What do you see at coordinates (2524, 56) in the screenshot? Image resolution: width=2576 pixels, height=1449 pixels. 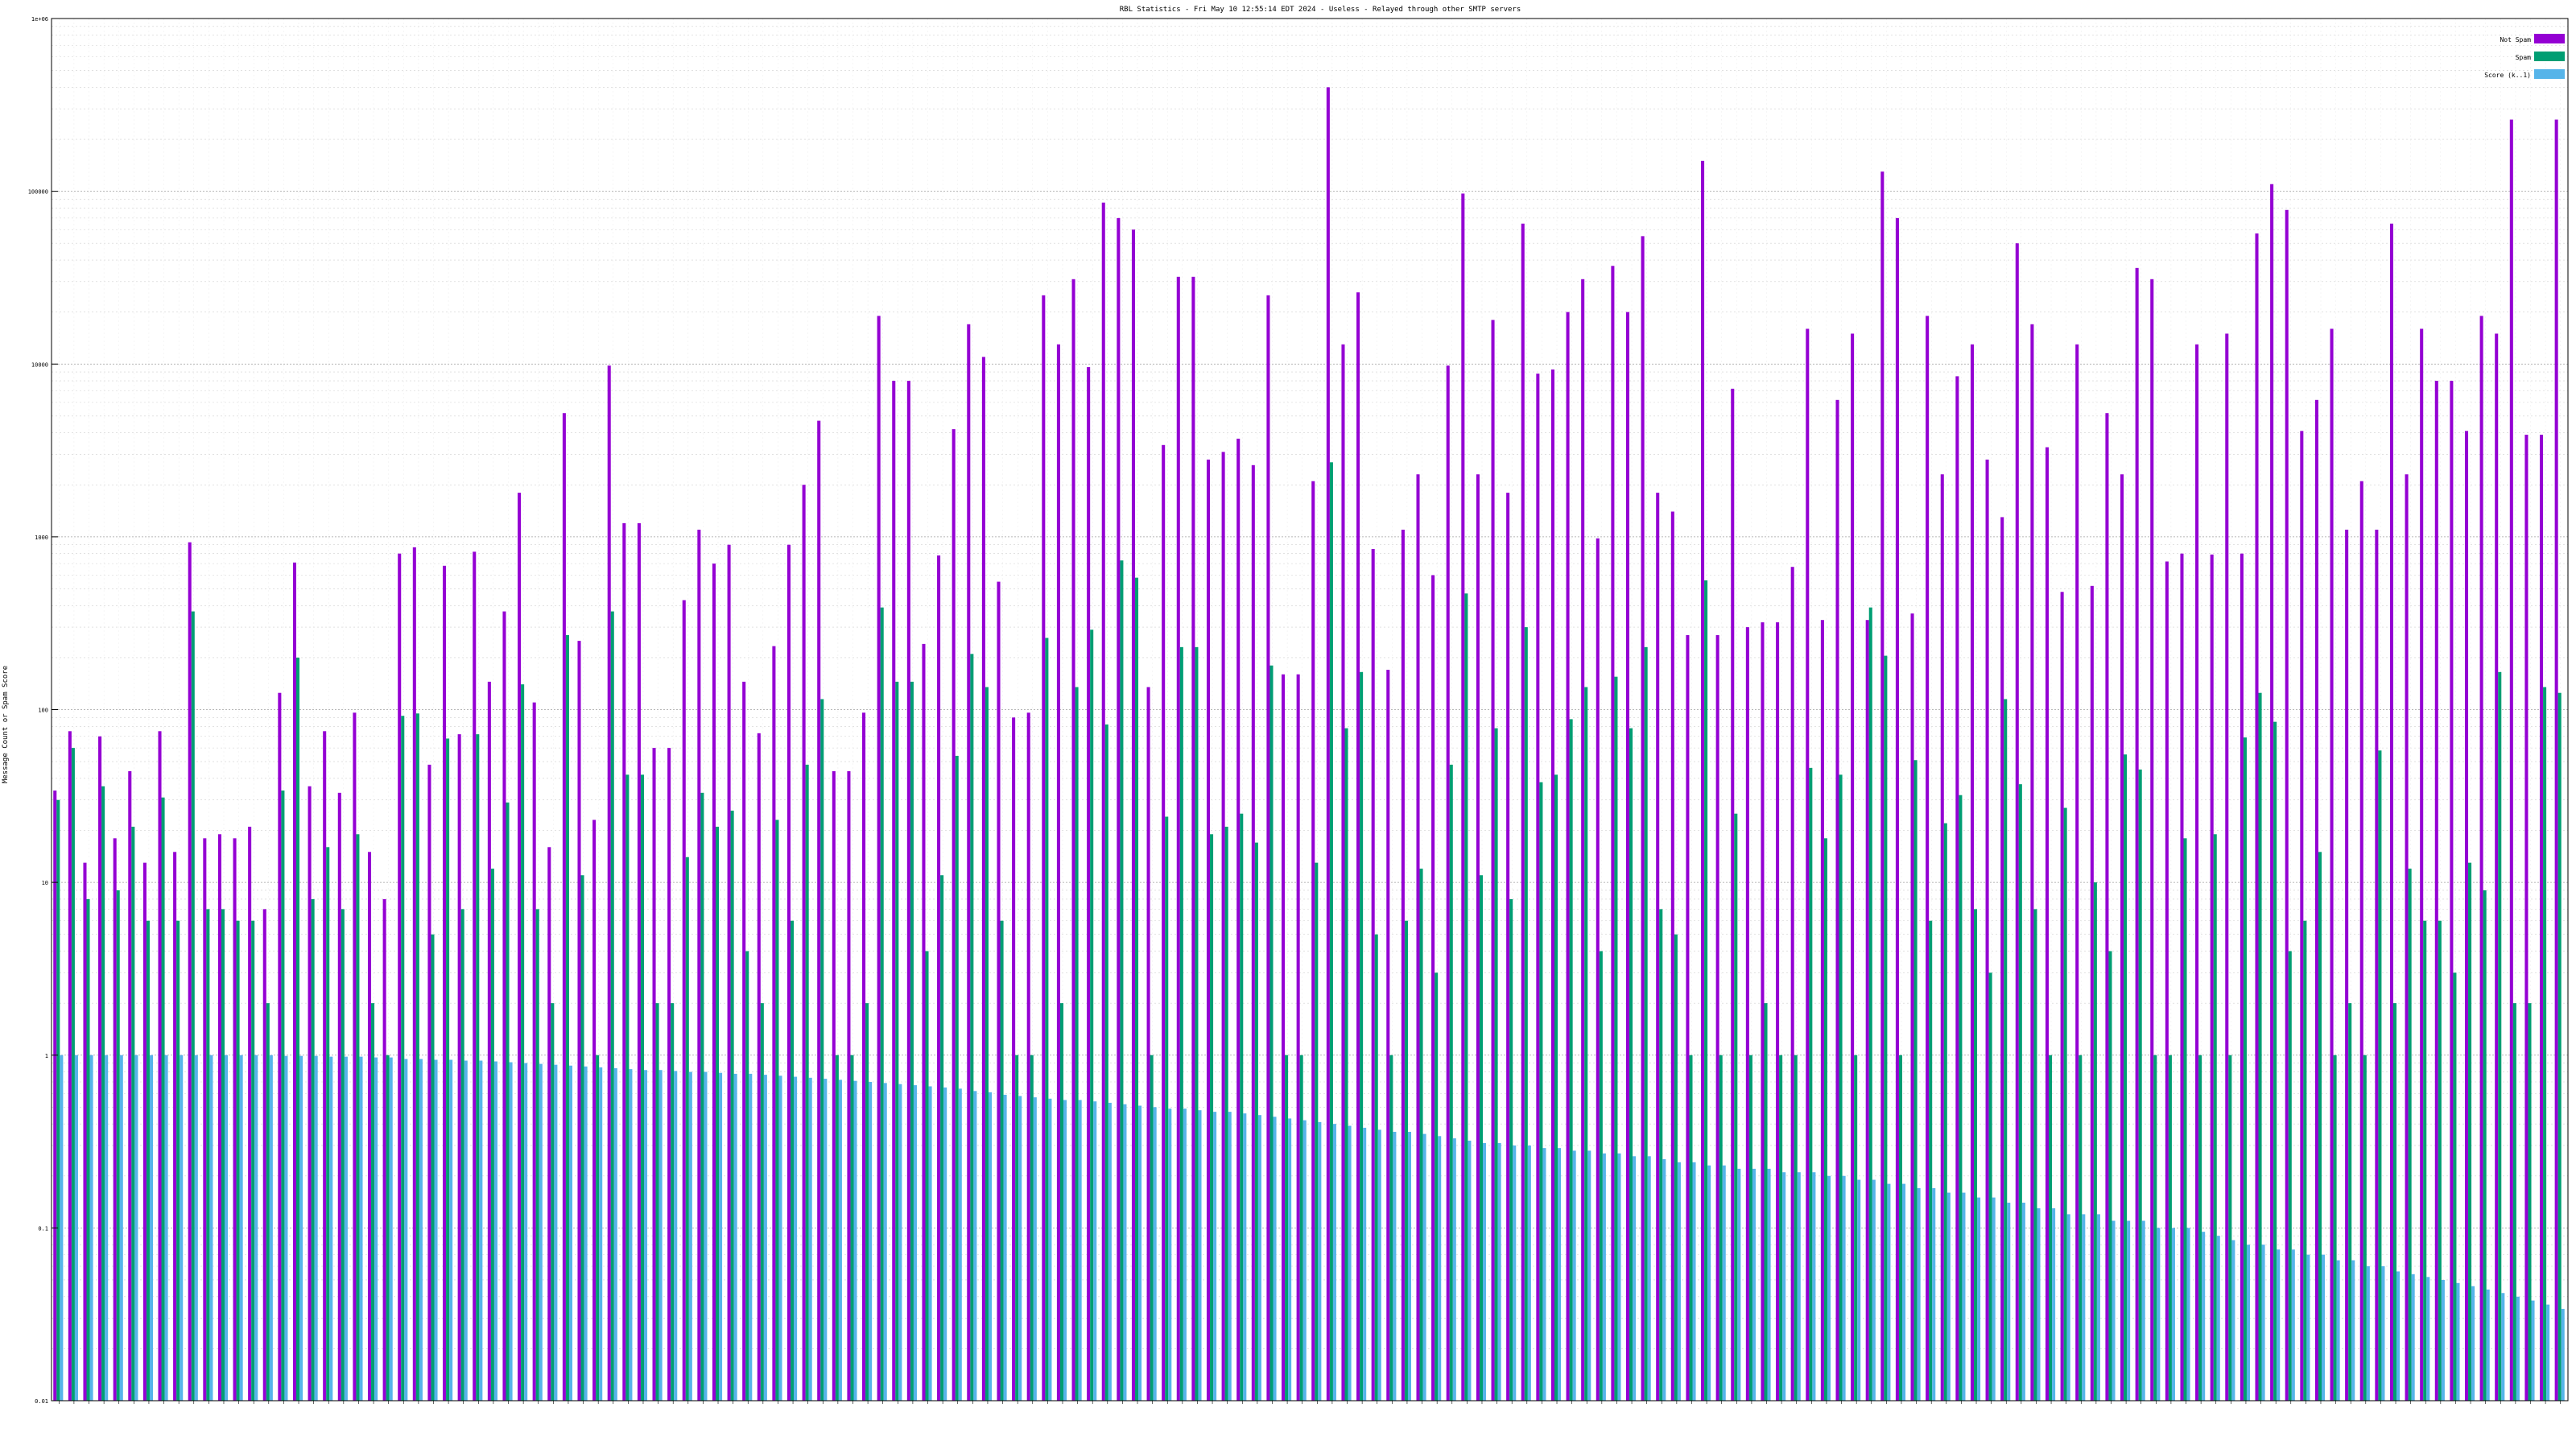 I see `legend: Not Spam Spam Score (k..1)` at bounding box center [2524, 56].